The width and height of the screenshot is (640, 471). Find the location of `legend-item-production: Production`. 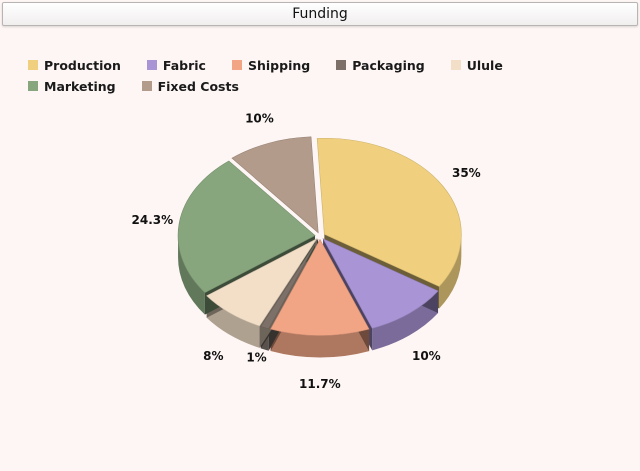

legend-item-production: Production is located at coordinates (74, 65).